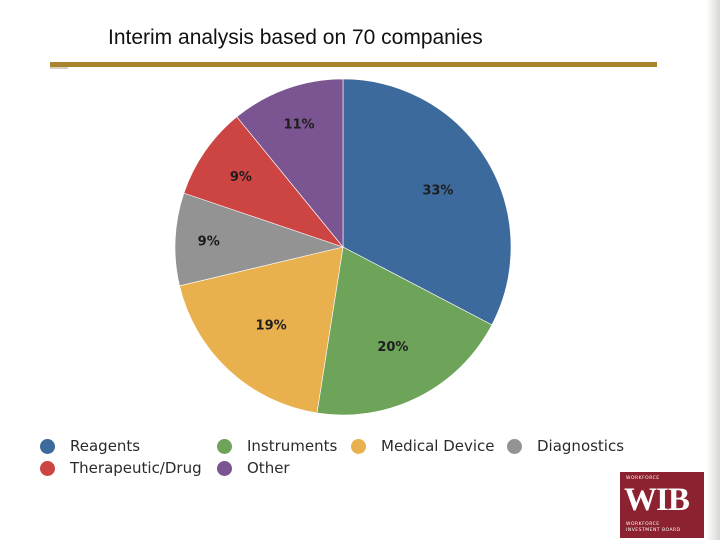 The image size is (720, 540). I want to click on pie-slice-medical-device, so click(261, 330).